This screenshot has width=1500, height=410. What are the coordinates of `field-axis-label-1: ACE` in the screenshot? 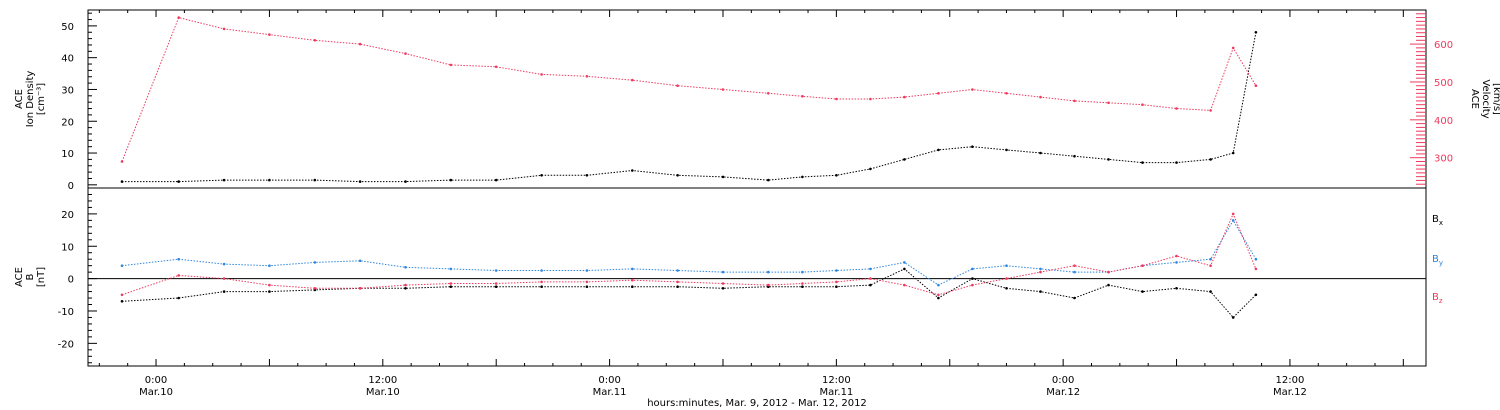 It's located at (19, 277).